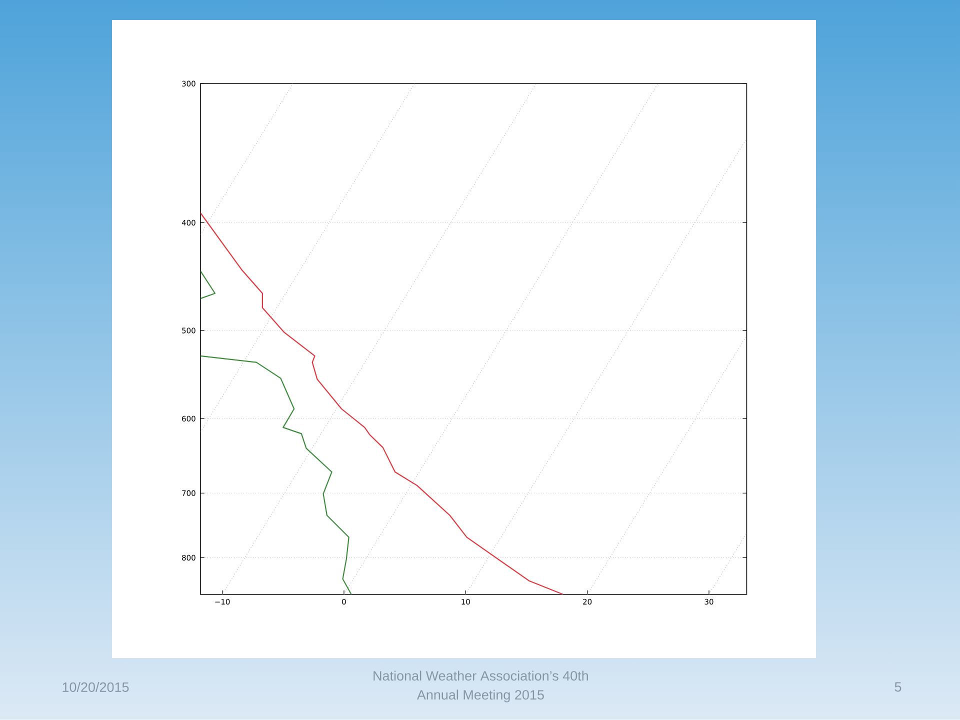 The image size is (960, 720). What do you see at coordinates (95, 687) in the screenshot?
I see `text: 10/20/2015` at bounding box center [95, 687].